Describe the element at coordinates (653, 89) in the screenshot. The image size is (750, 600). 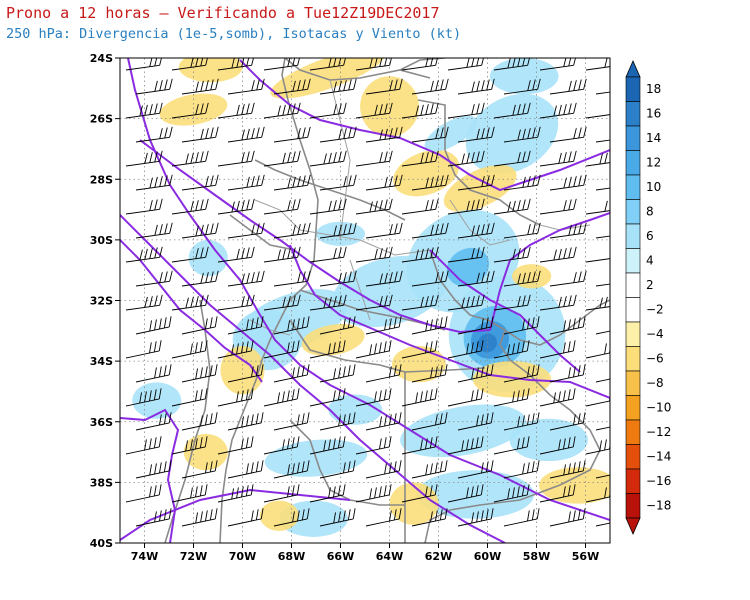
I see `colorbar-label: 18` at that location.